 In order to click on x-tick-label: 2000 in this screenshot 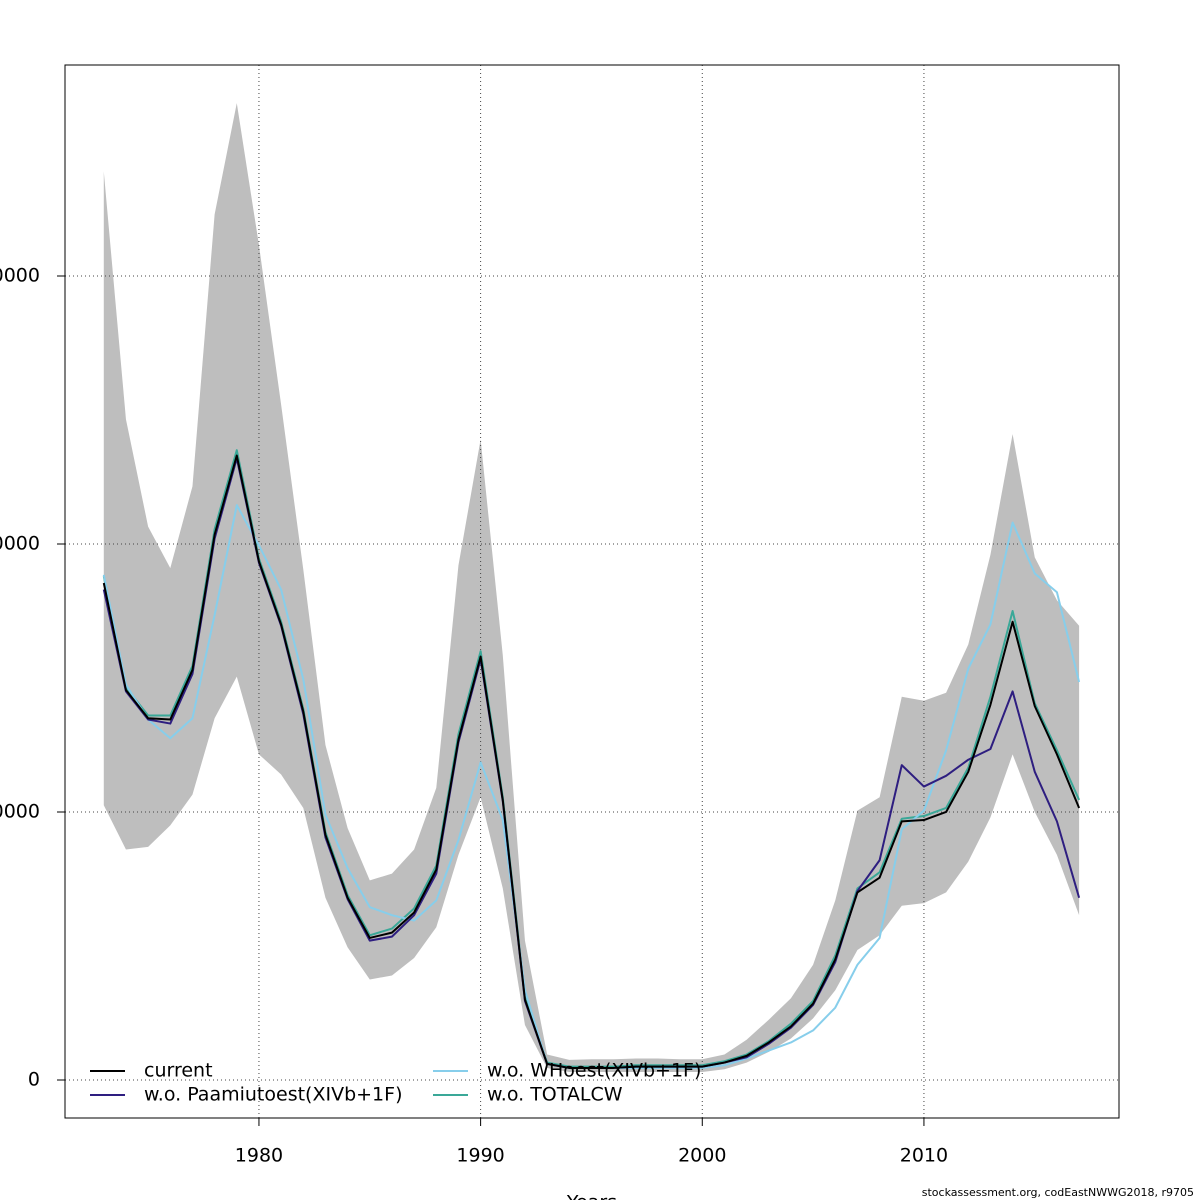, I will do `click(702, 1156)`.